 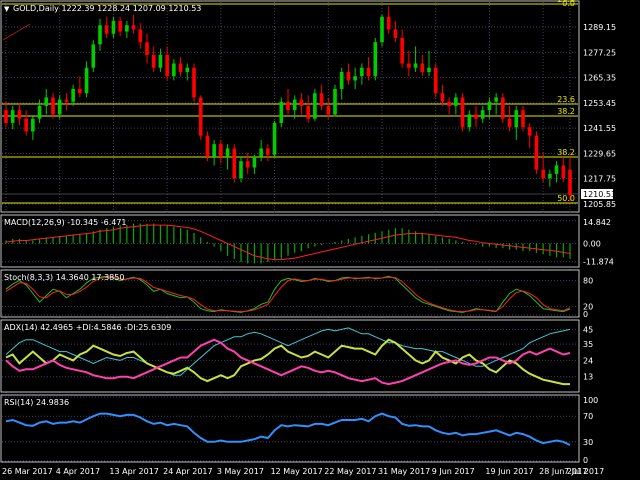 I want to click on current-price-tag: 1210.53, so click(x=598, y=194).